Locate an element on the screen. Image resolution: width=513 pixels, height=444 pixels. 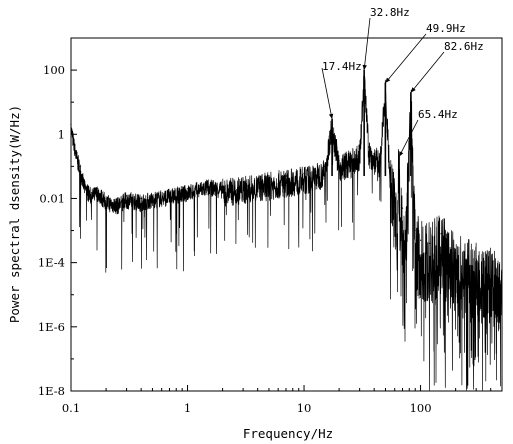
y-tick-label: 1E-8 is located at coordinates (51, 391).